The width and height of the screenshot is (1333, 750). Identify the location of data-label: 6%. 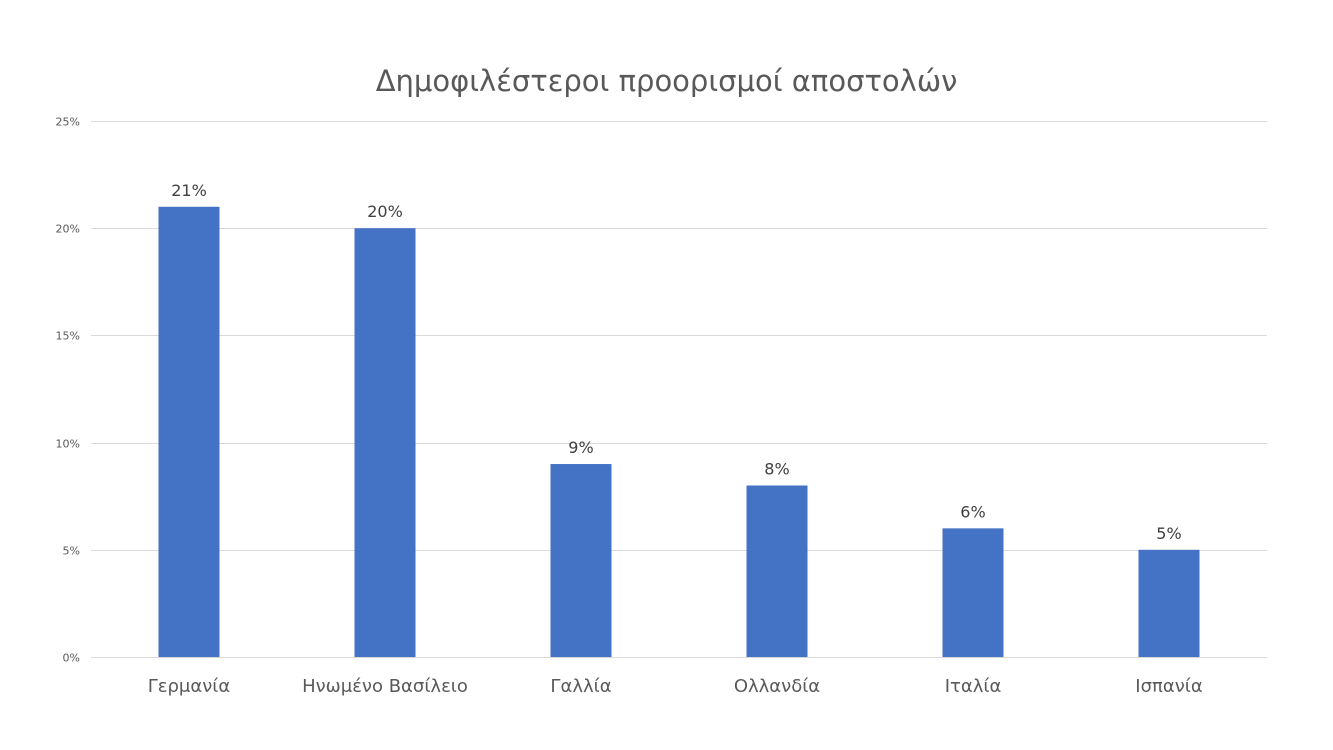
(972, 511).